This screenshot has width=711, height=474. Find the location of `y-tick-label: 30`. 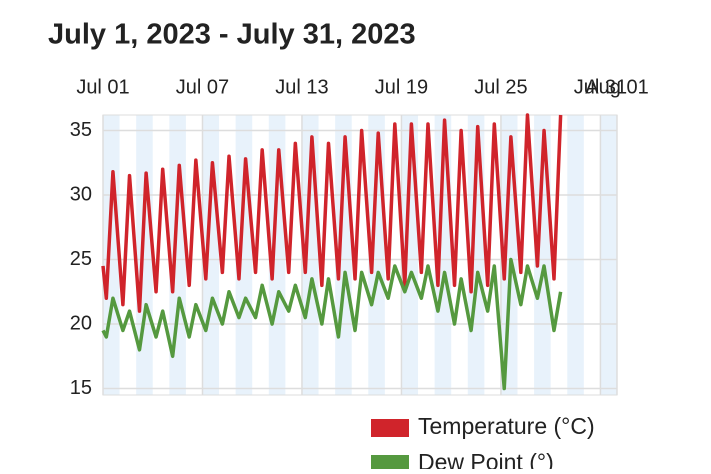

y-tick-label: 30 is located at coordinates (81, 194).